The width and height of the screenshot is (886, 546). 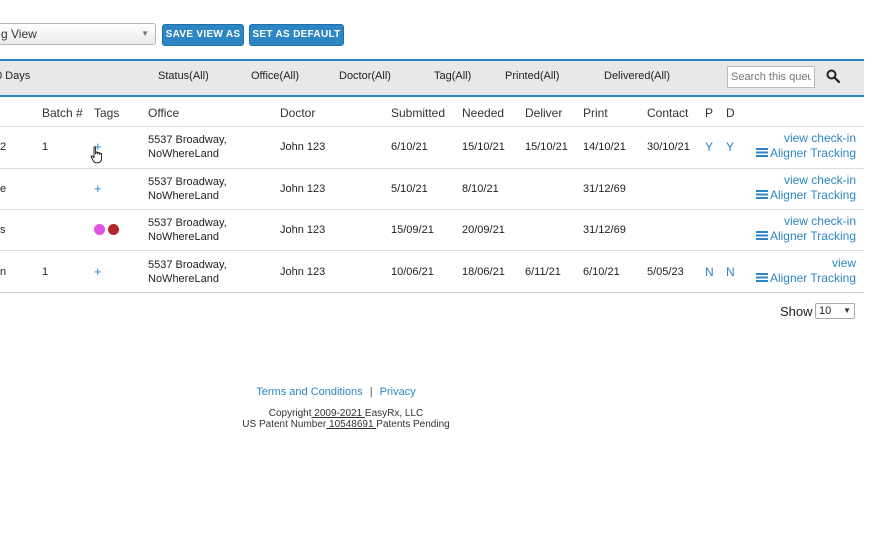 What do you see at coordinates (397, 392) in the screenshot?
I see `privacy-link: Privacy` at bounding box center [397, 392].